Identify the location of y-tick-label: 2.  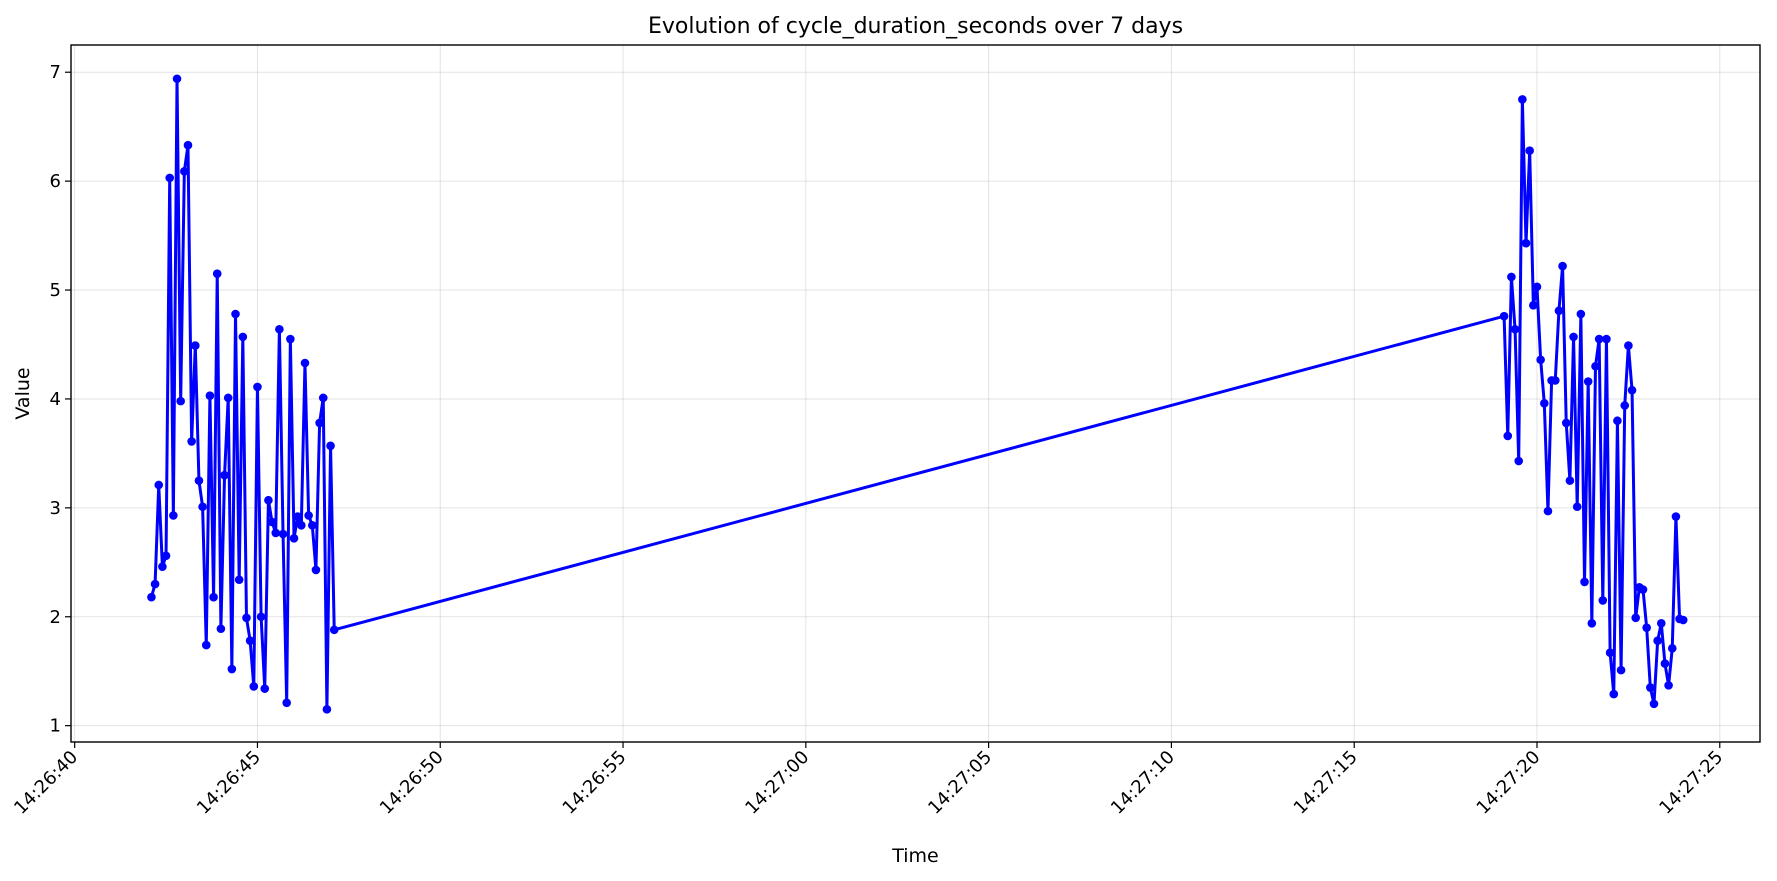
(55, 617).